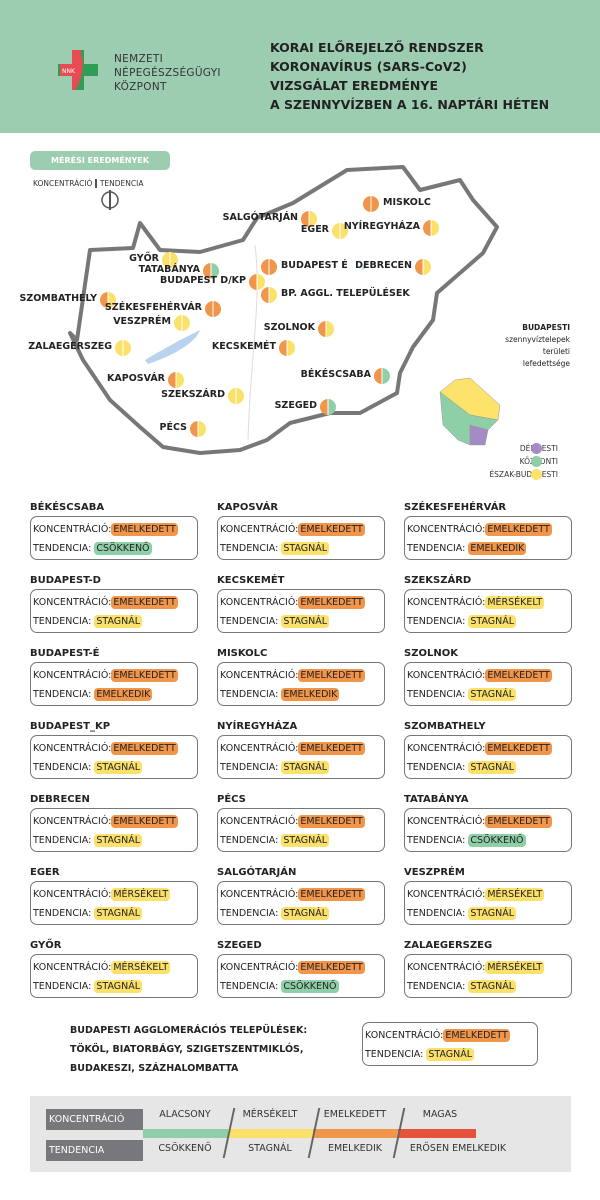  Describe the element at coordinates (123, 694) in the screenshot. I see `tendency-value: EMELKEDIK` at that location.